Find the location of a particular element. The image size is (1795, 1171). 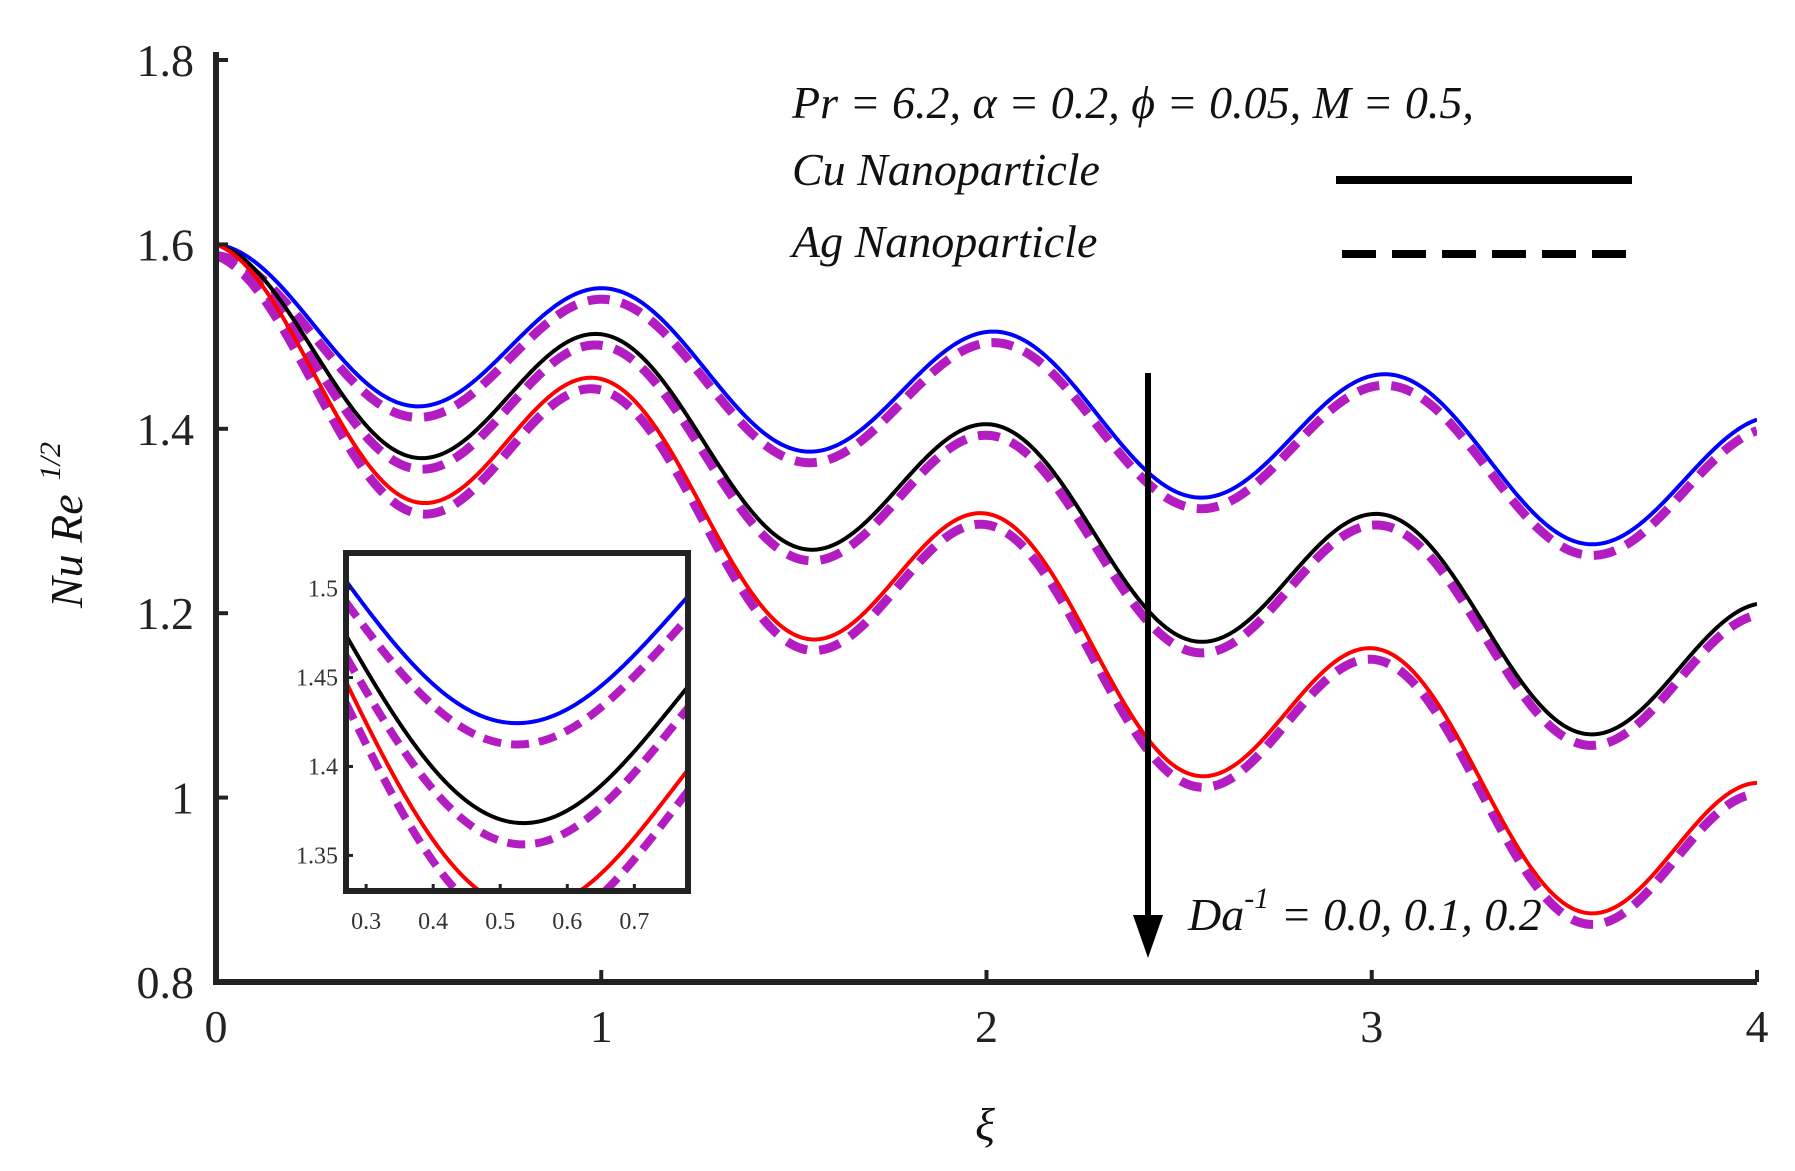

y-axis-label: Nu Re 1/2 is located at coordinates (63, 525).